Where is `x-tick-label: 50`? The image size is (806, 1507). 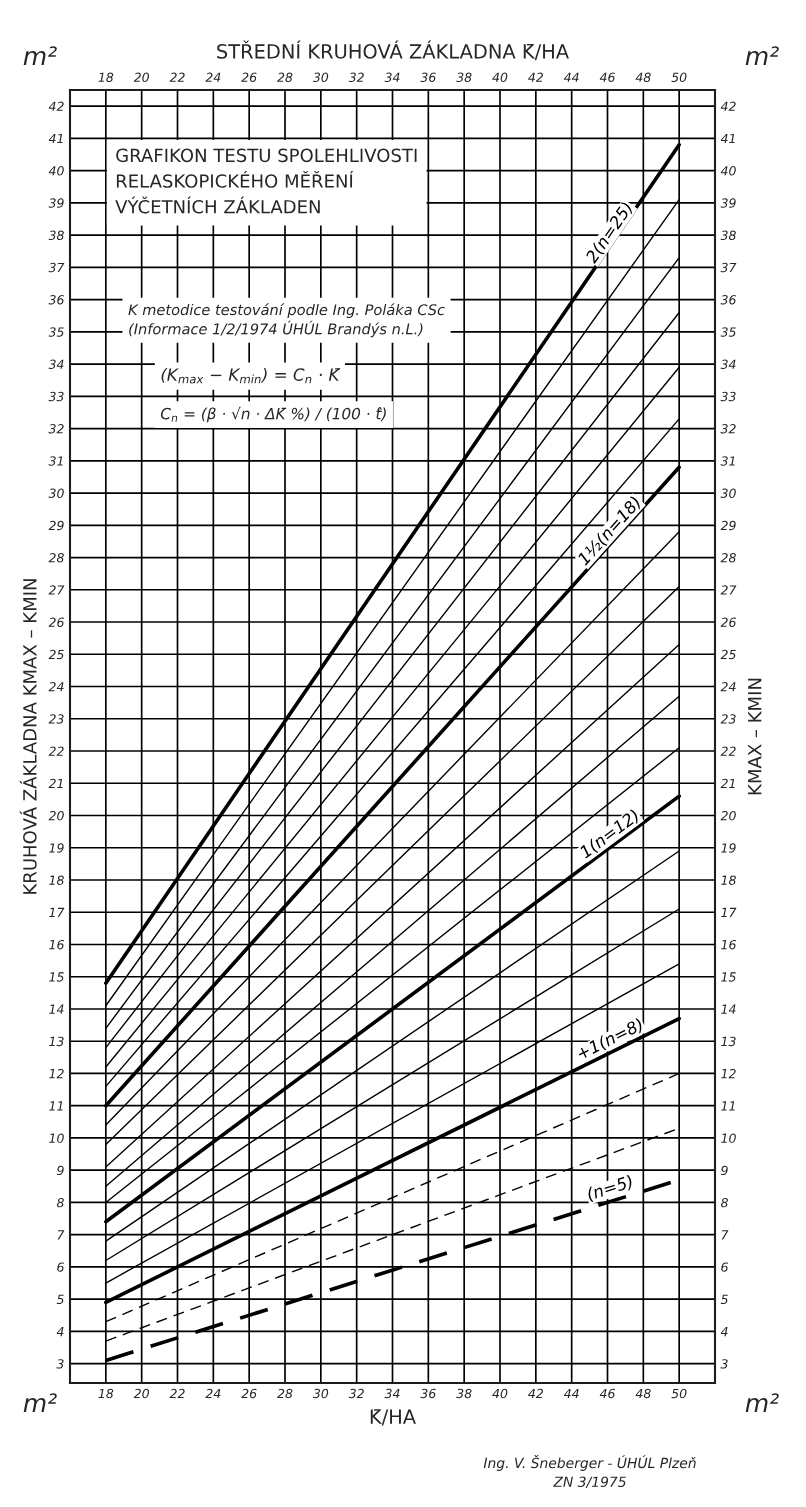 x-tick-label: 50 is located at coordinates (679, 1393).